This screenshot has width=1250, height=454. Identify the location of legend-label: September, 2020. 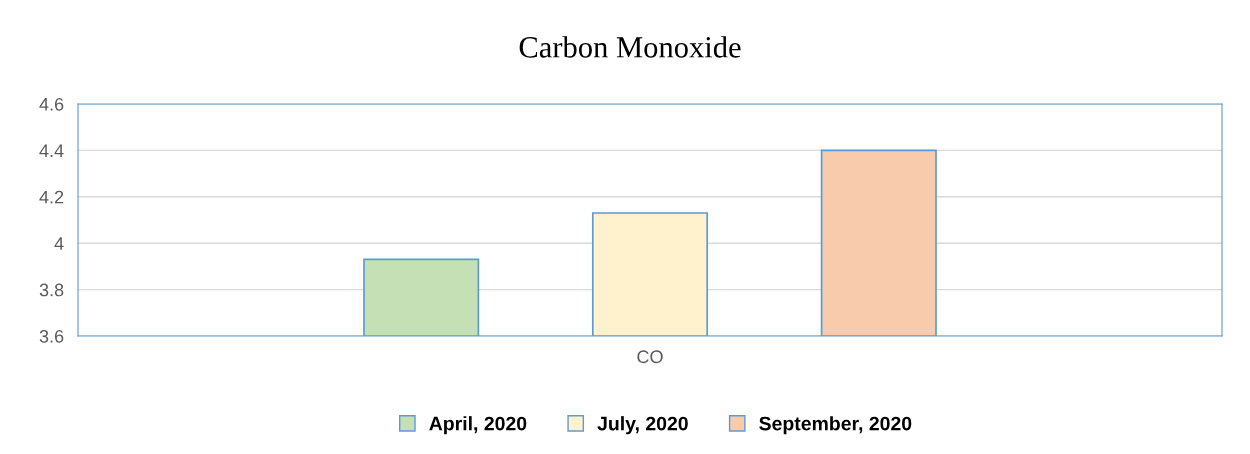
(835, 425).